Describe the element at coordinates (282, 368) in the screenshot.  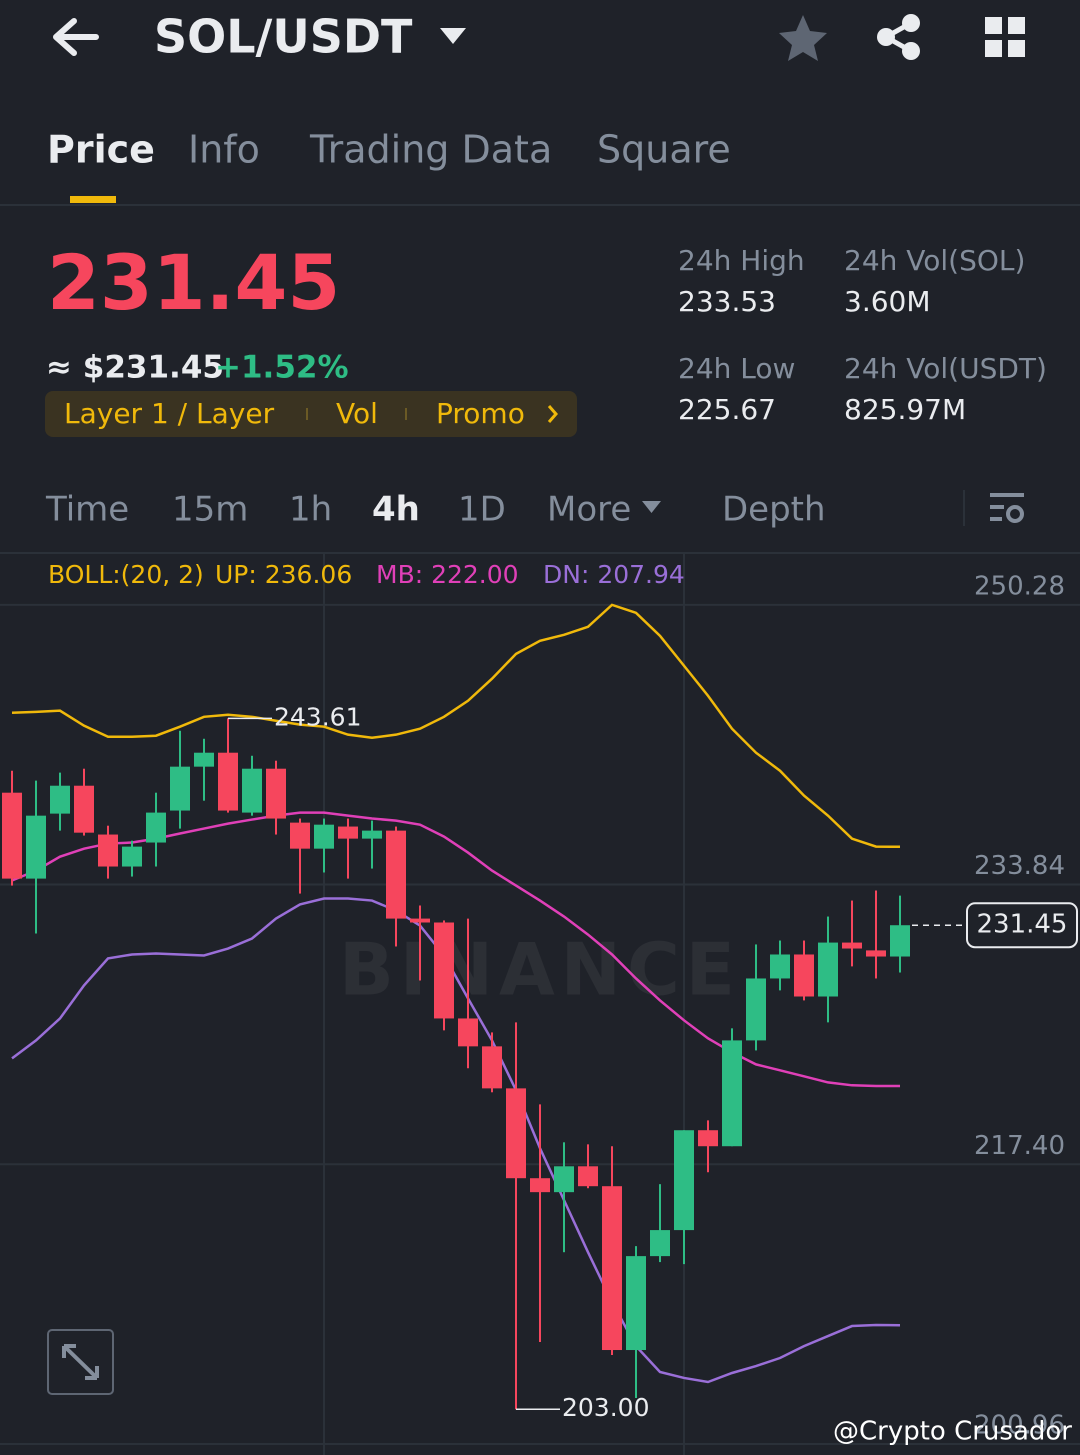
I see `price-change: +1.52%` at that location.